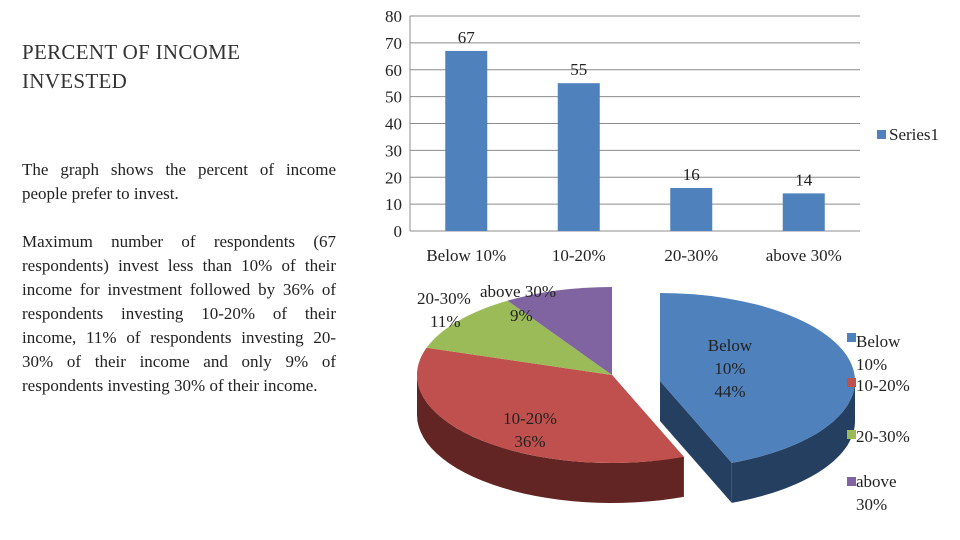  Describe the element at coordinates (635, 108) in the screenshot. I see `bar-data-labels: 67 55 16 14` at that location.